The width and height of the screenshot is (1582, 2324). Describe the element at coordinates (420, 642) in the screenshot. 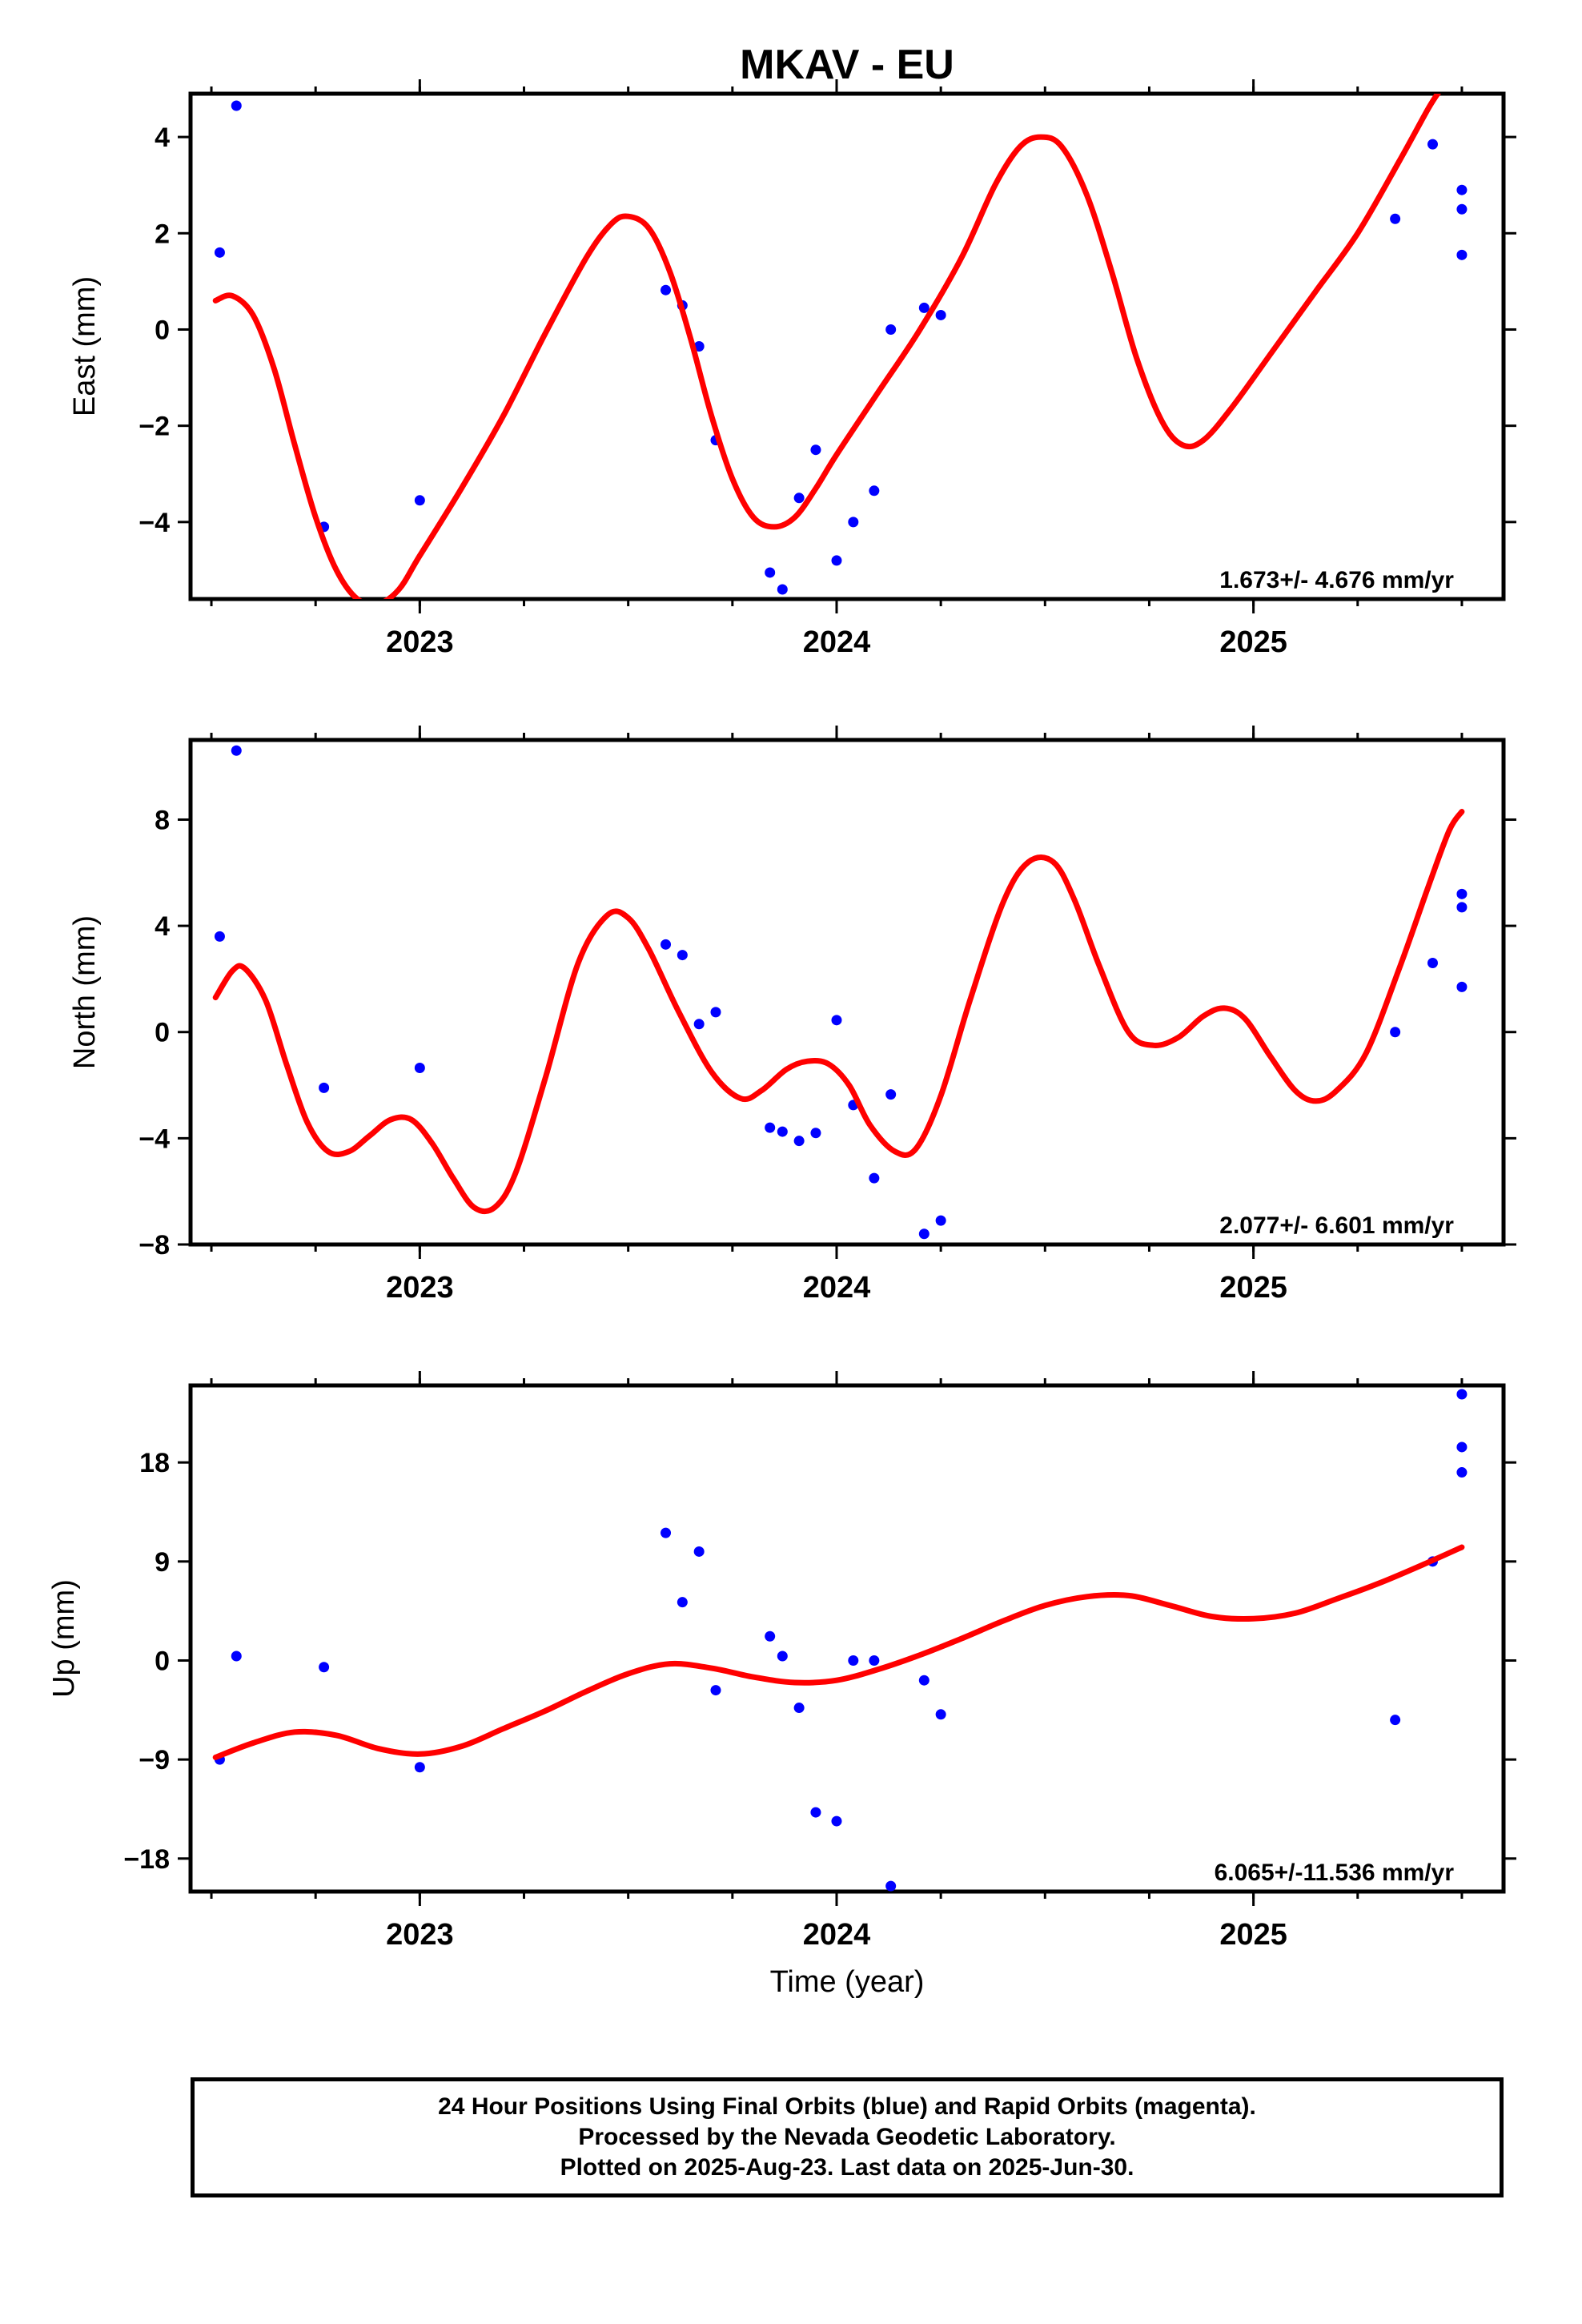

I see `east-x-tick-label: 2023` at that location.